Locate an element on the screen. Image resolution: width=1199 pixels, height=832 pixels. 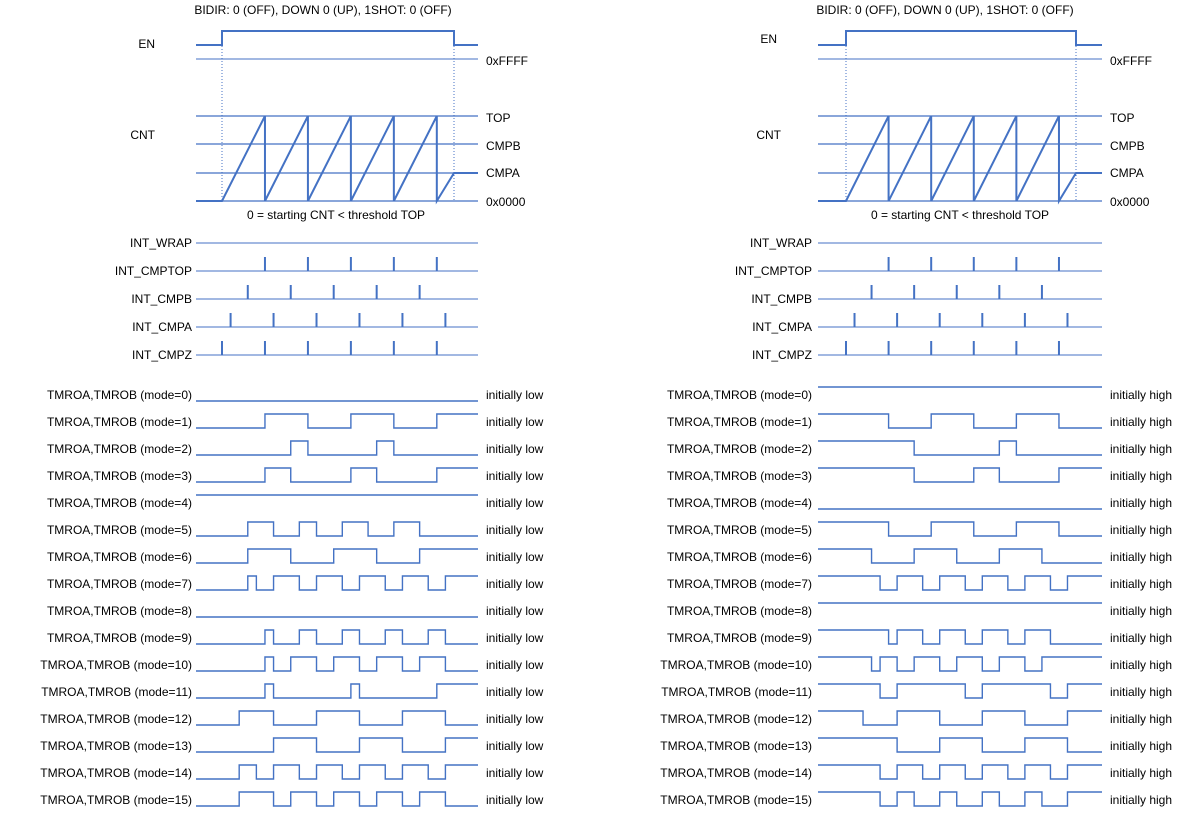
output-label: TMROA,TMROB (mode=3) is located at coordinates (119, 476).